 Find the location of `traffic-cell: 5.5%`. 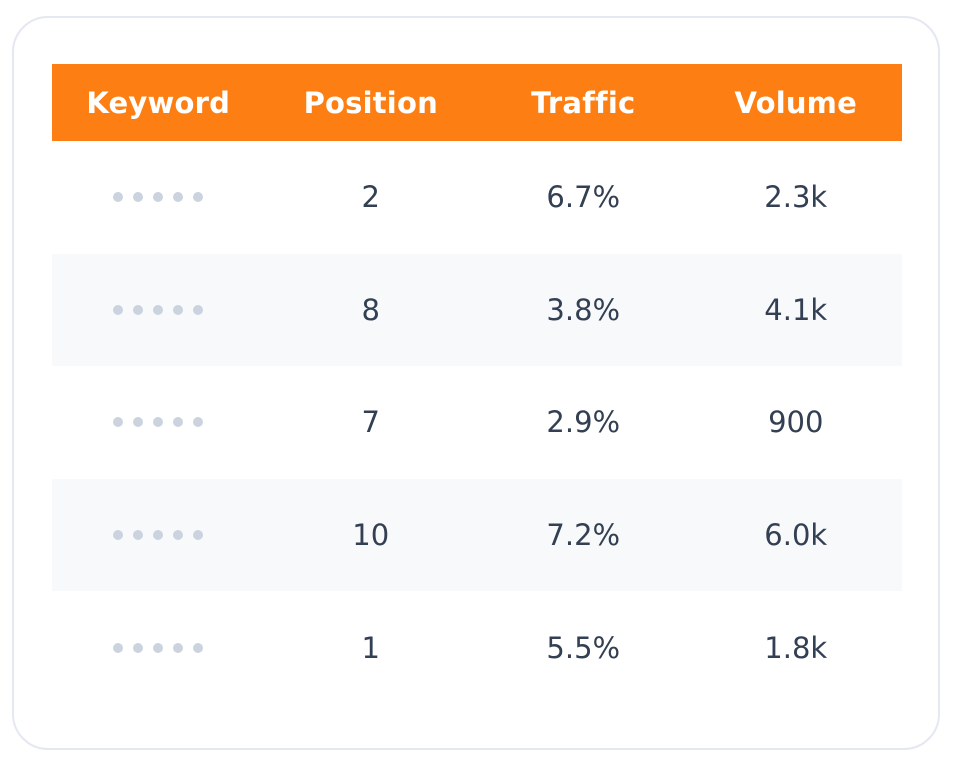

traffic-cell: 5.5% is located at coordinates (583, 647).